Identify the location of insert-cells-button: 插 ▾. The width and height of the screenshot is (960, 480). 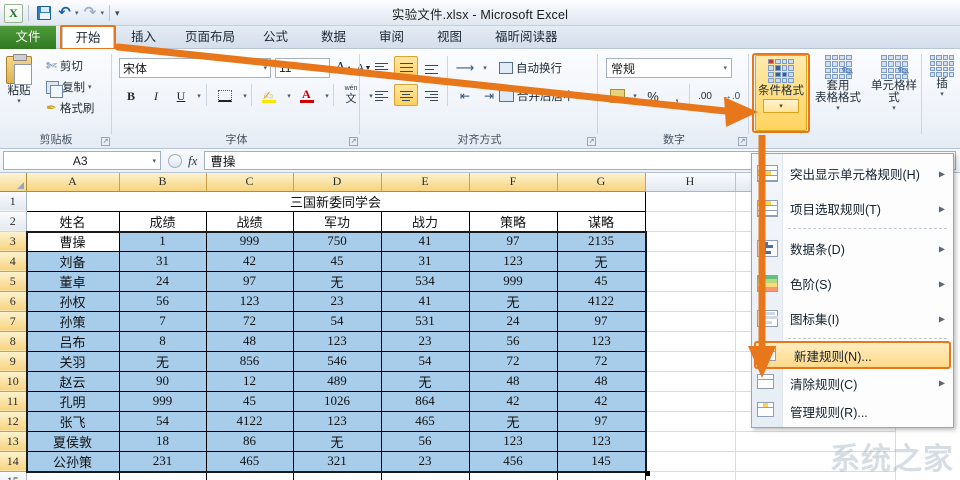
(942, 76).